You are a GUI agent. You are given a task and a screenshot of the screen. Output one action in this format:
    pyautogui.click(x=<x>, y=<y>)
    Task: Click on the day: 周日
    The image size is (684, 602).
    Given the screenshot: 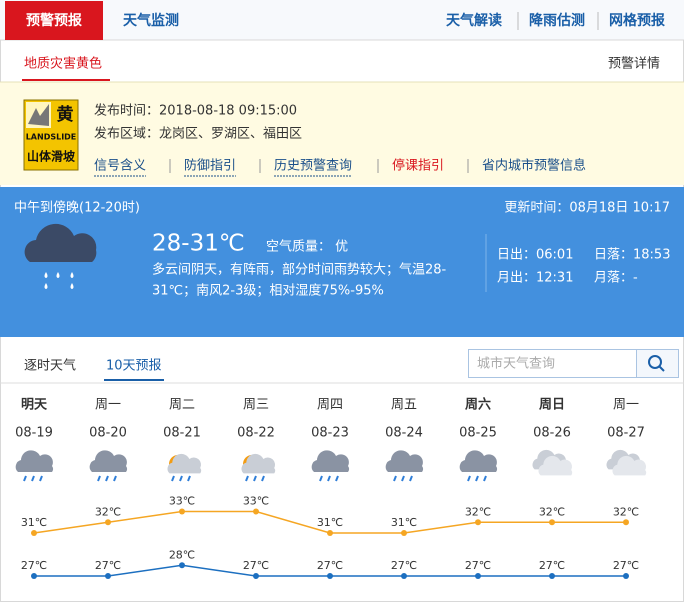 What is the action you would take?
    pyautogui.click(x=552, y=405)
    